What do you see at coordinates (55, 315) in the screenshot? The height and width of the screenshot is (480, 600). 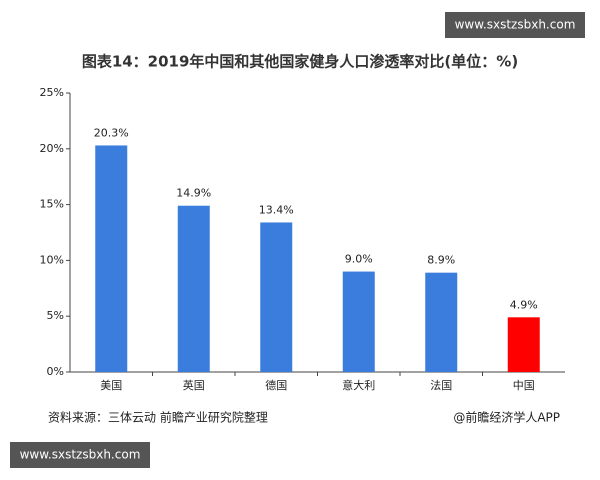 I see `y-tick-label: 5%` at bounding box center [55, 315].